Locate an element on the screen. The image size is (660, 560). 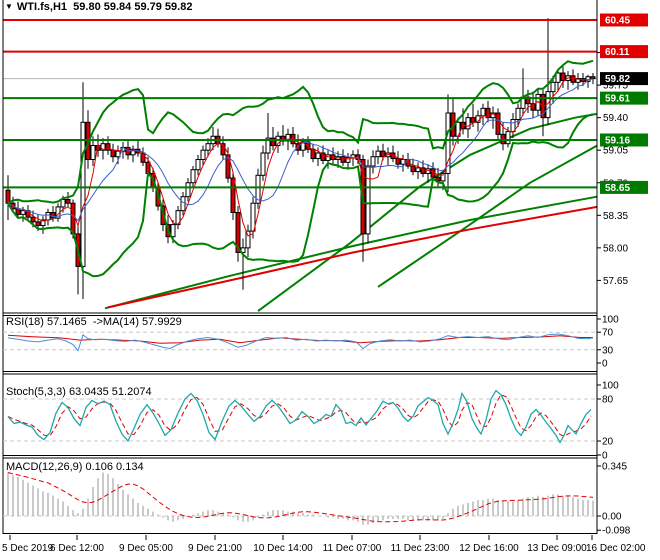
stoch-indicator-label: Stoch(5,3,3) 63.0435 51.2074 is located at coordinates (79, 392).